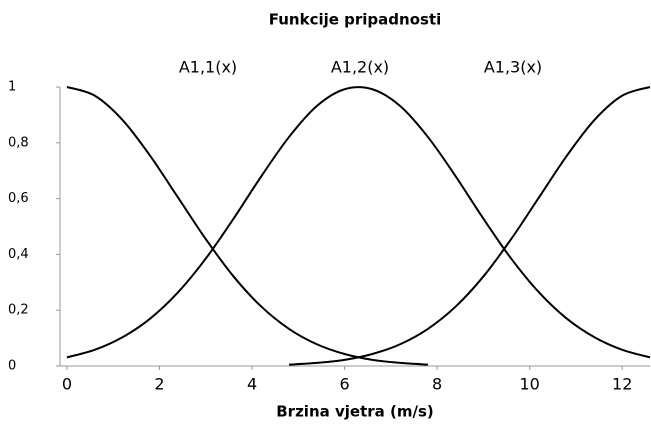  I want to click on y-tick-label: 0, so click(12, 366).